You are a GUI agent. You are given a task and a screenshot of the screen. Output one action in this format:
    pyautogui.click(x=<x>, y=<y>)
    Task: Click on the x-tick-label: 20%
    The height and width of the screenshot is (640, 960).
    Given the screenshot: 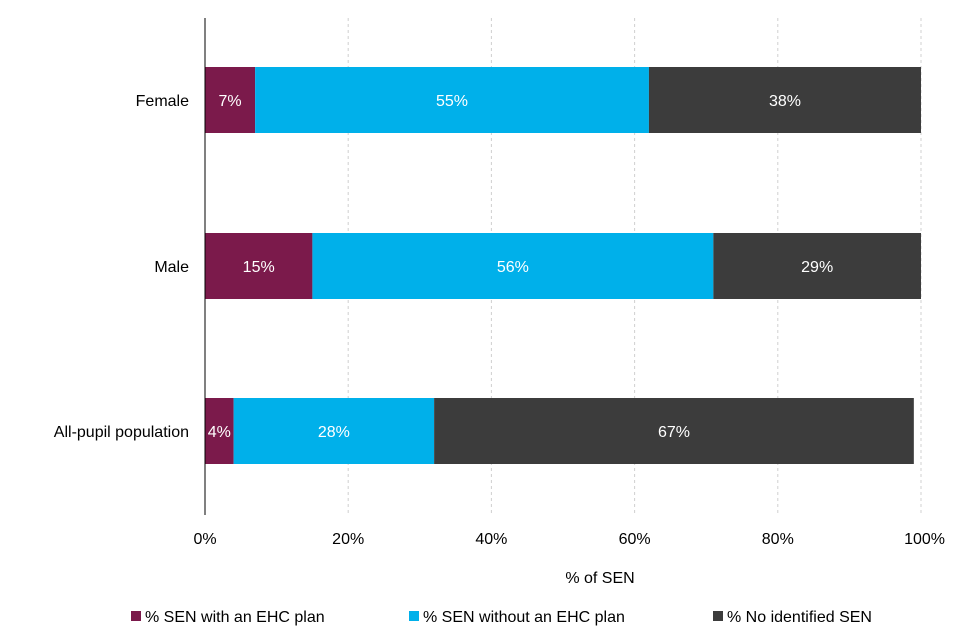 What is the action you would take?
    pyautogui.click(x=348, y=539)
    